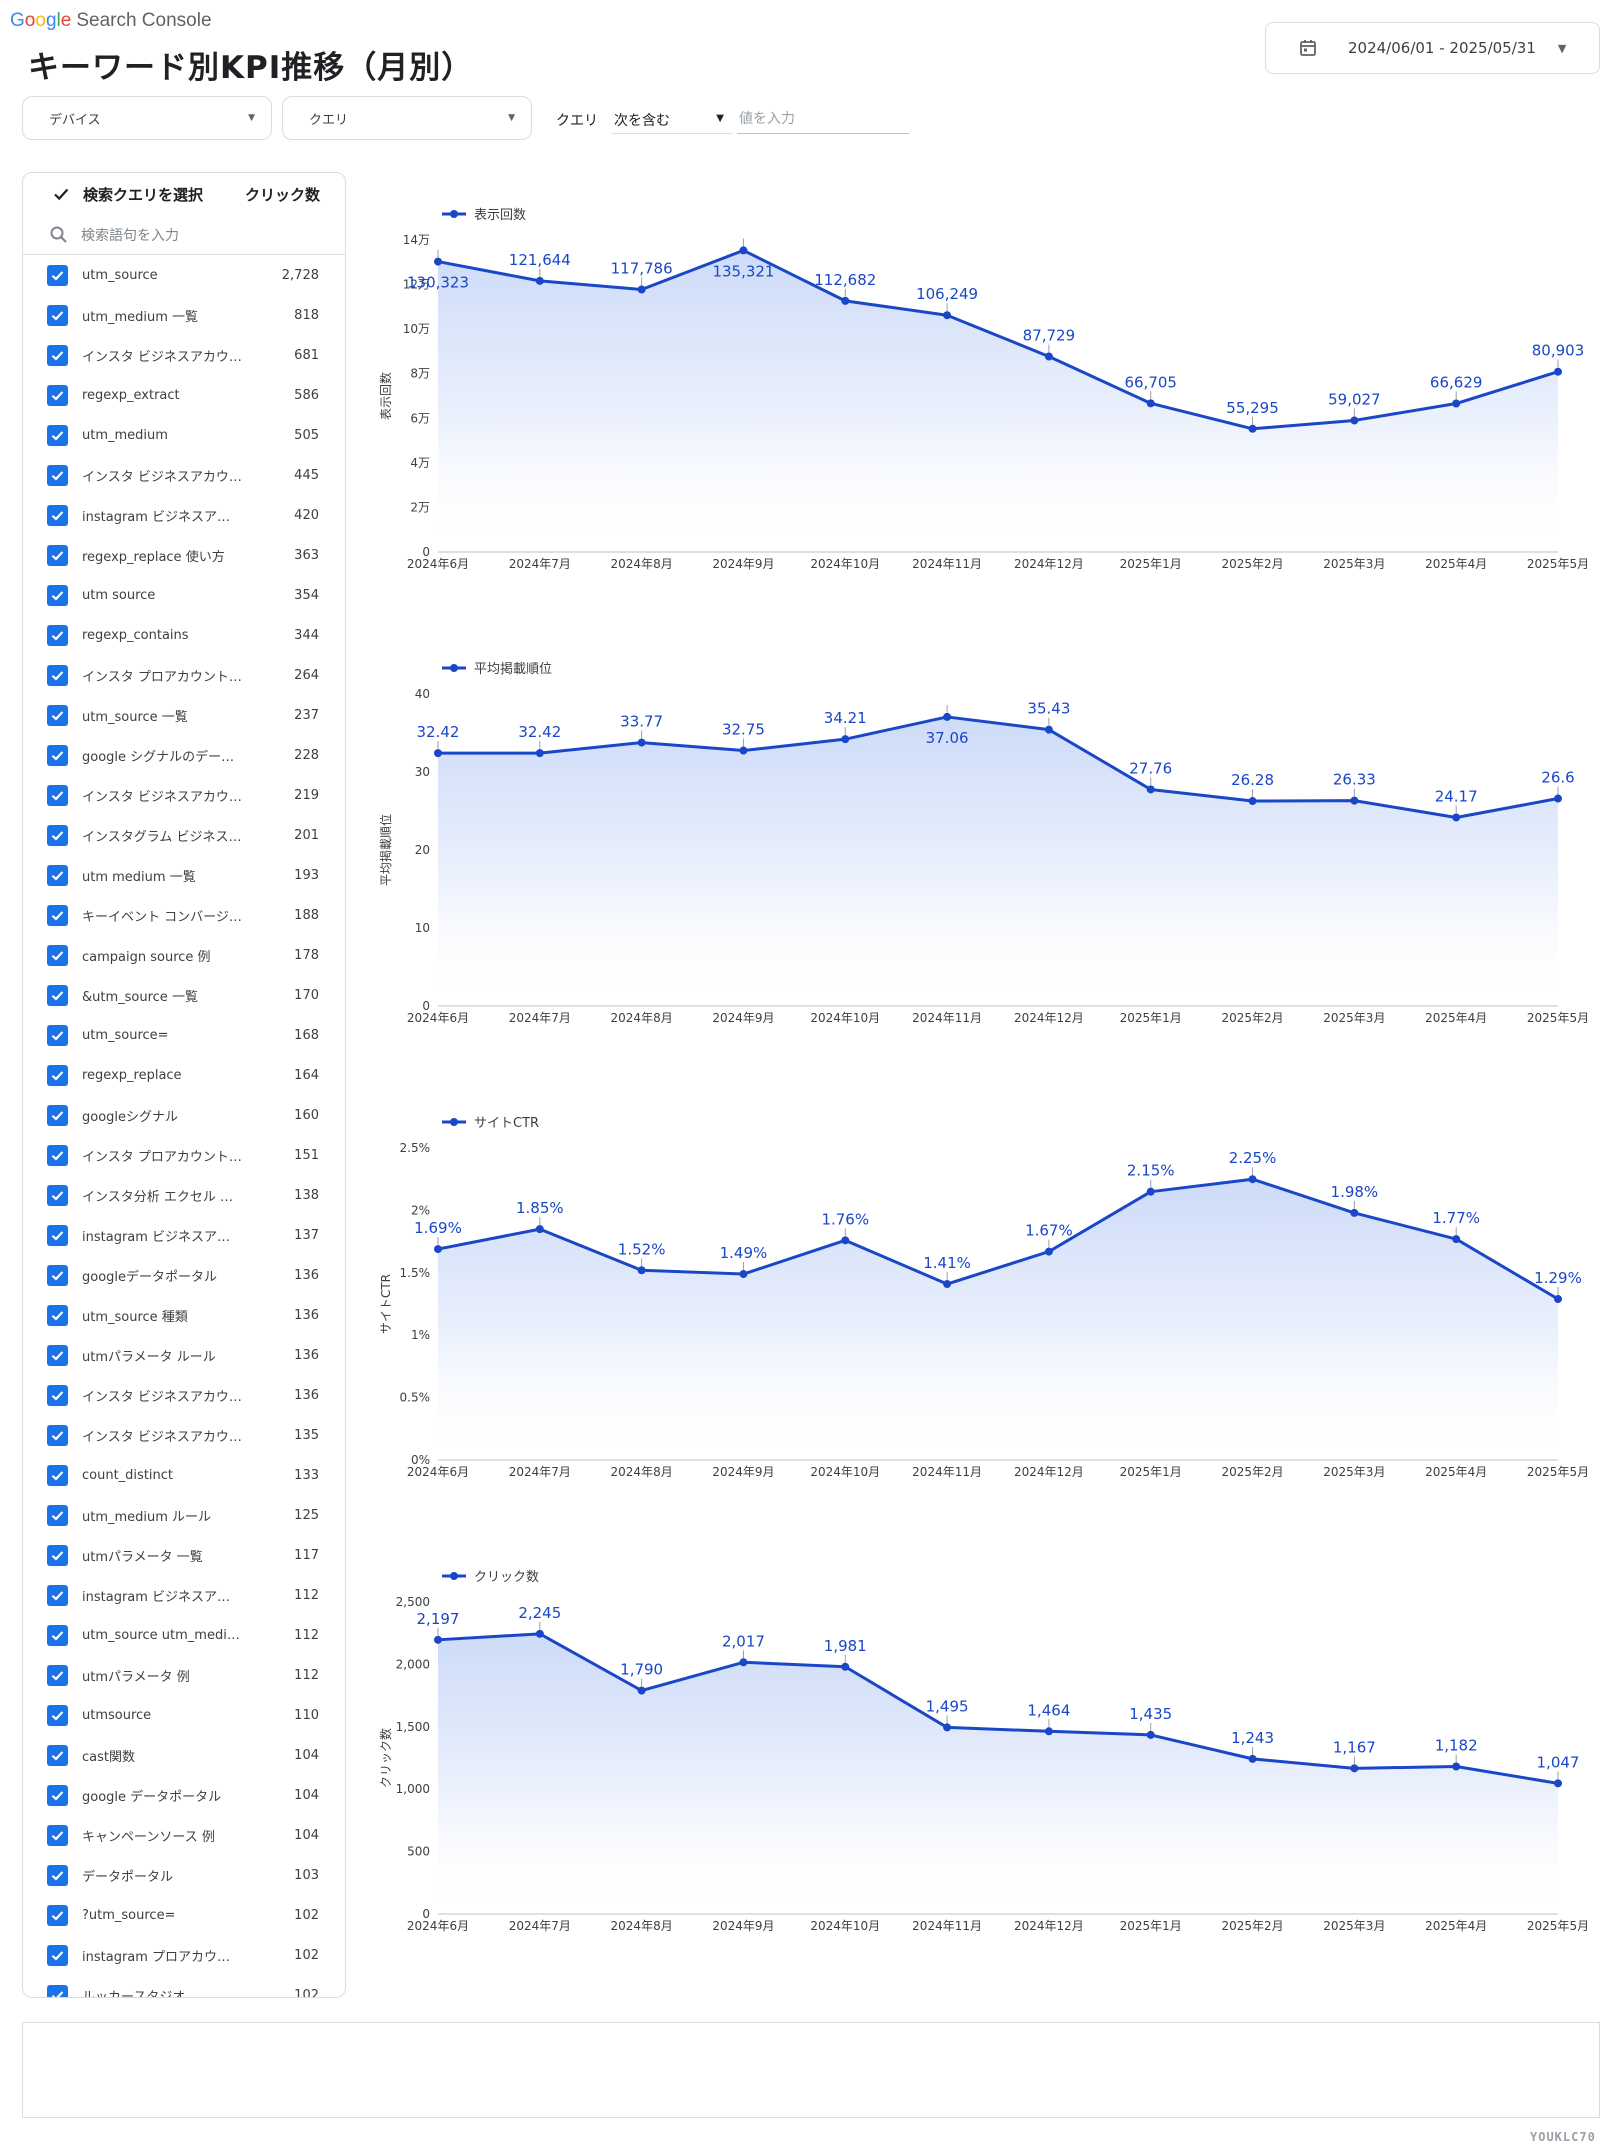 This screenshot has height=2149, width=1612. I want to click on query-list-item: count_distinct 133, so click(184, 1475).